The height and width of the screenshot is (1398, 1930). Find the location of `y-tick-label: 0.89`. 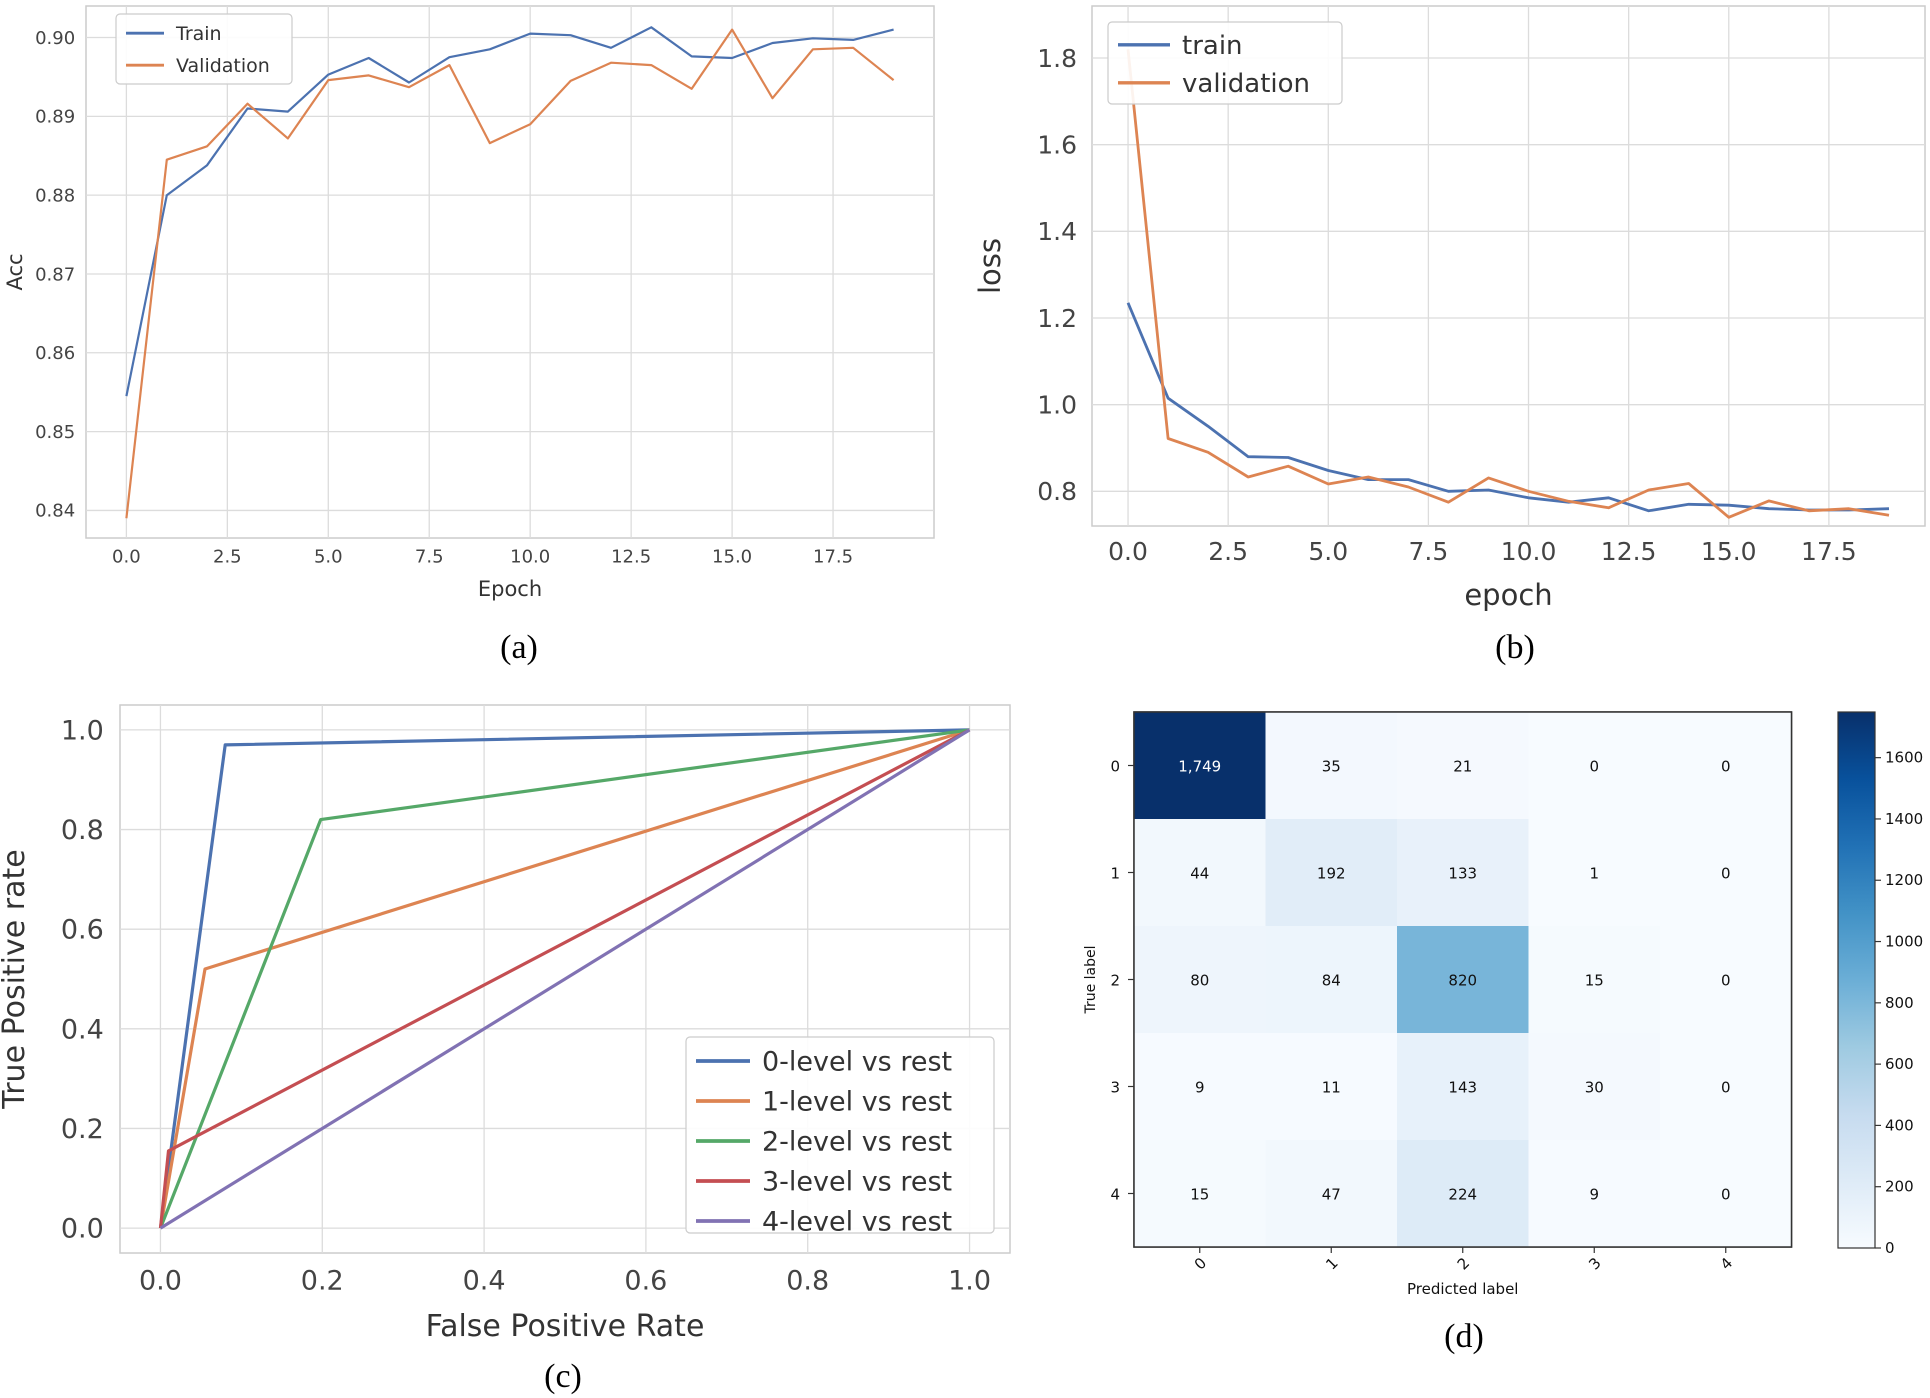

y-tick-label: 0.89 is located at coordinates (55, 117).